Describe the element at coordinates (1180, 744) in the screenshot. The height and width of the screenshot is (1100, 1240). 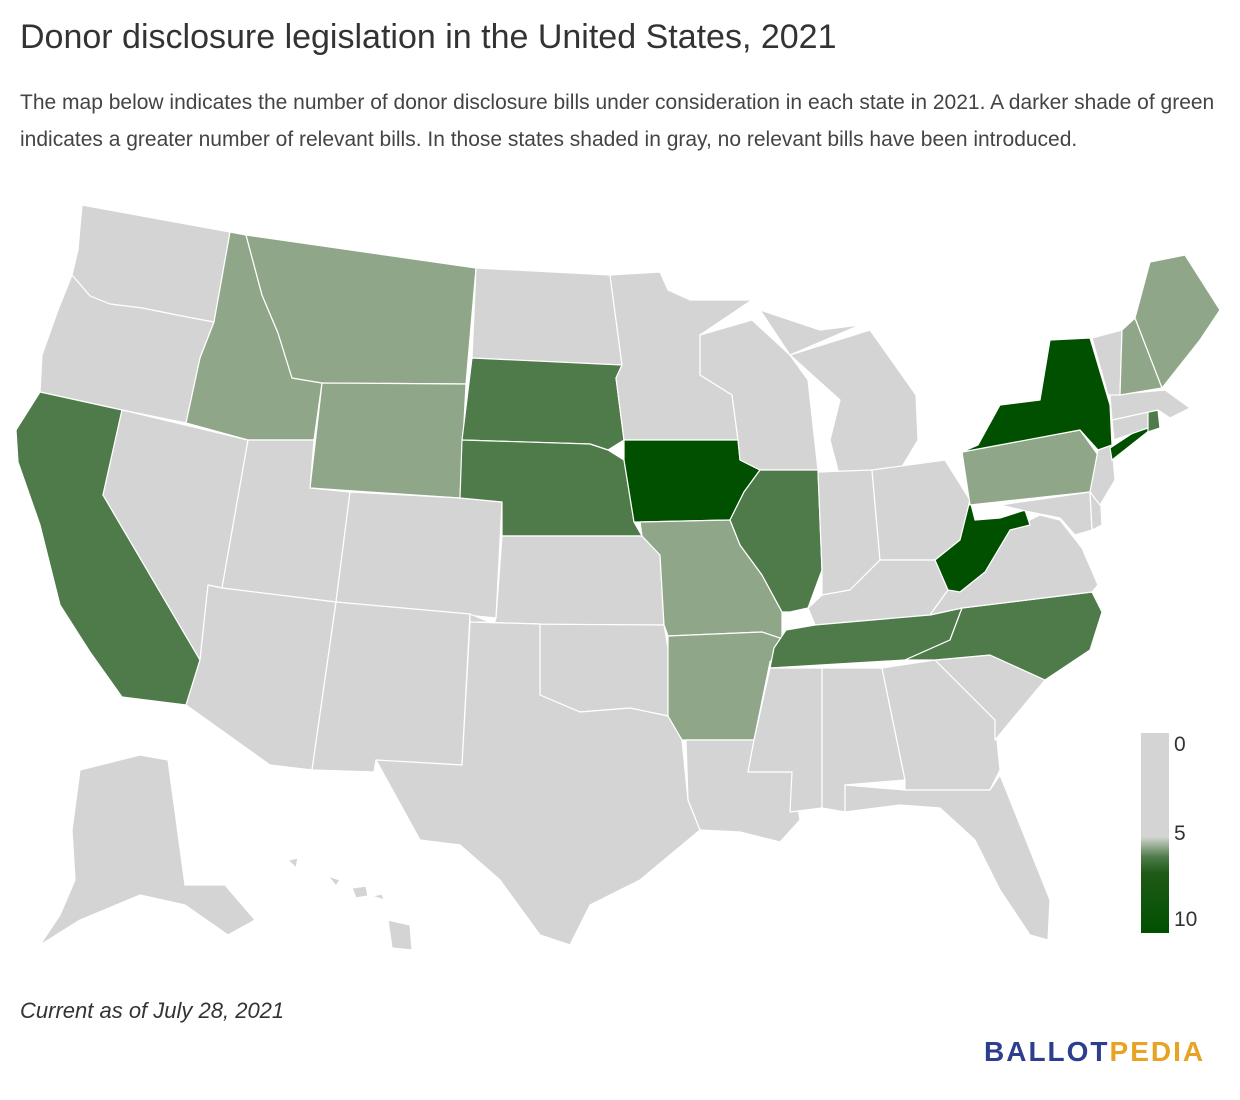
I see `legend-min-label: 0` at that location.